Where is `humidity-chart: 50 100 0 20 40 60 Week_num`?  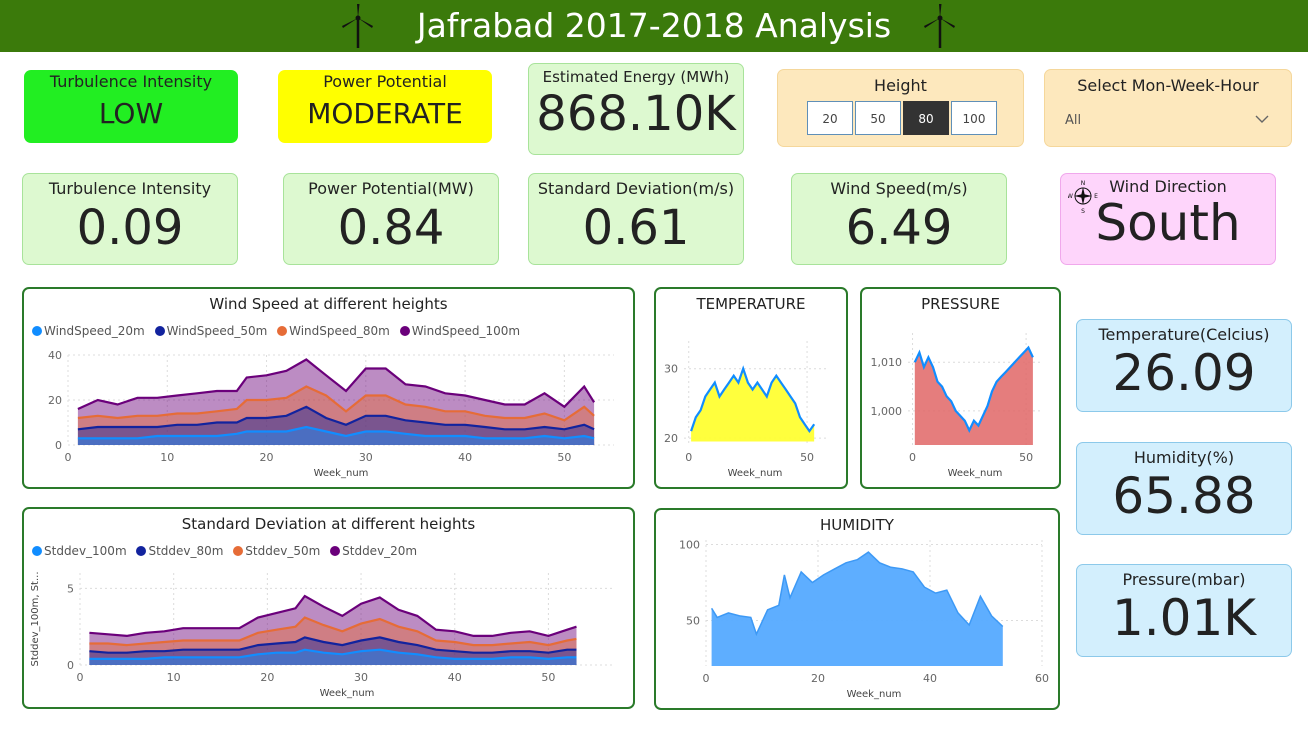
humidity-chart: 50 100 0 20 40 60 Week_num is located at coordinates (864, 619).